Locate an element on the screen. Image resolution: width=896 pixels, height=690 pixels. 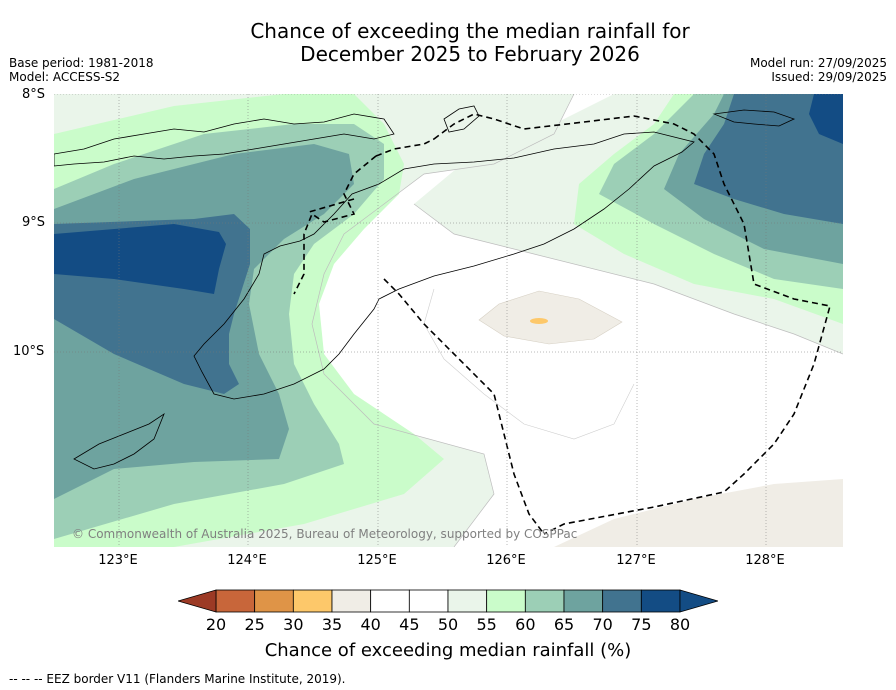
colorbar-label: Chance of exceeding median rainfall (%) is located at coordinates (448, 650).